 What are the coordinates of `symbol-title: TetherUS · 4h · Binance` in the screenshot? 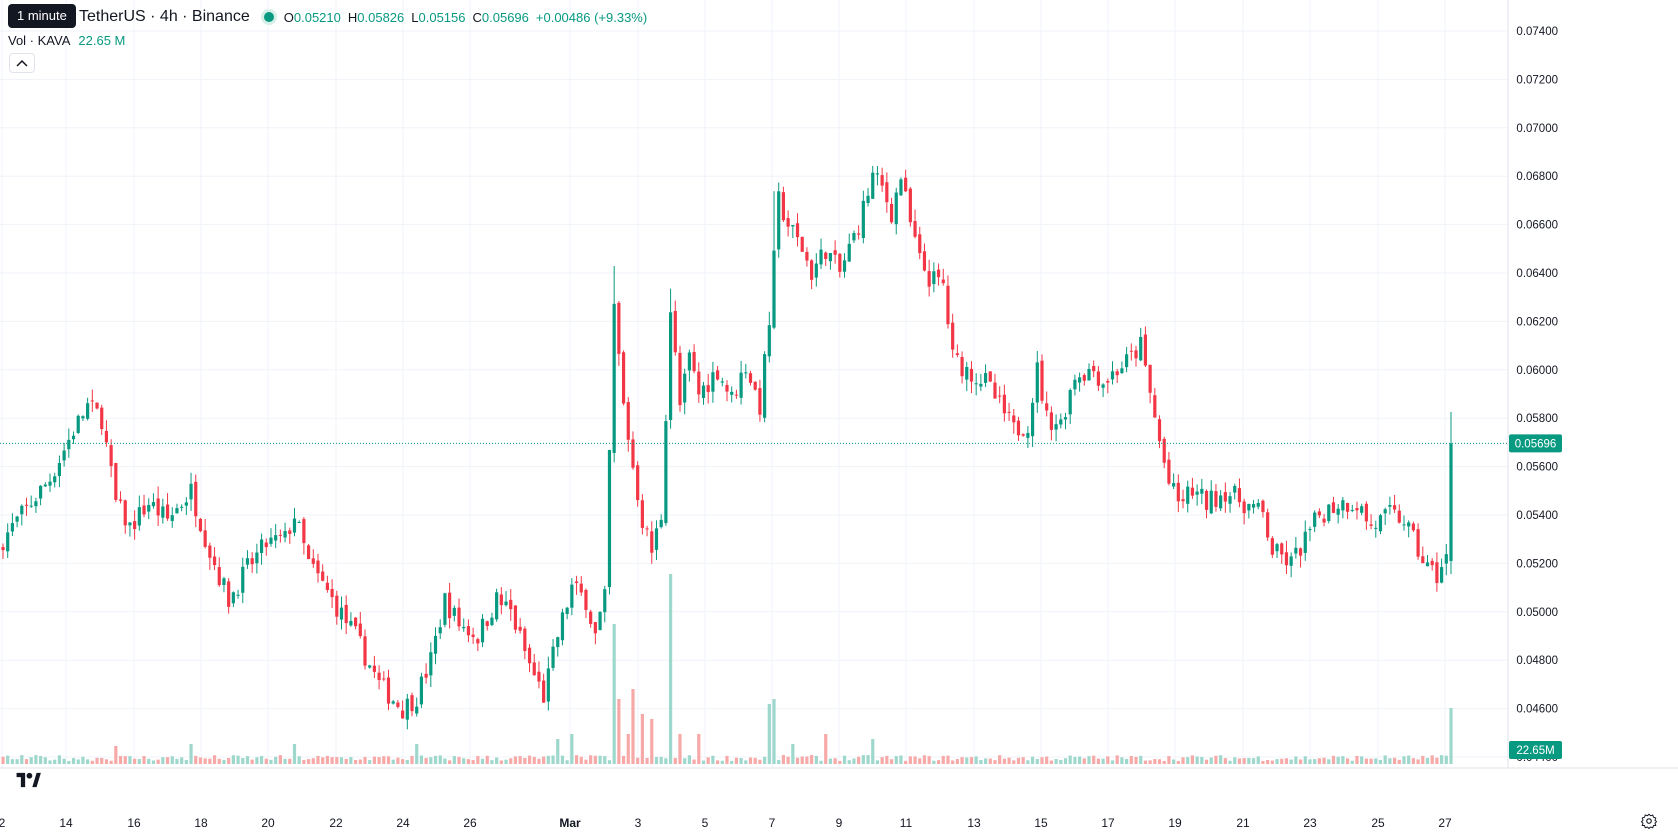 It's located at (164, 16).